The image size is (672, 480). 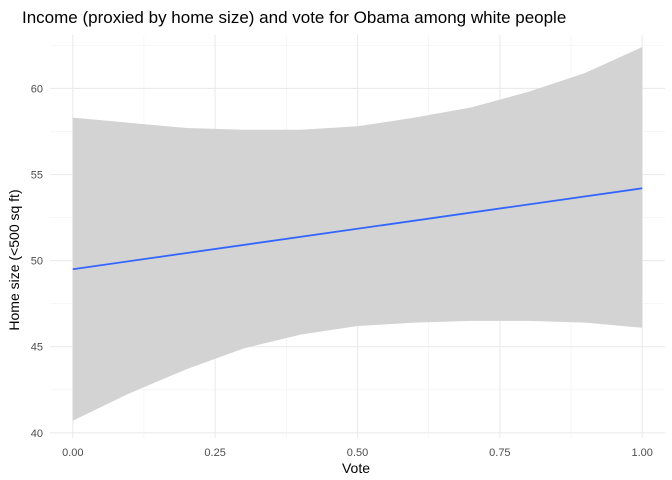 I want to click on series-lines, so click(x=357, y=229).